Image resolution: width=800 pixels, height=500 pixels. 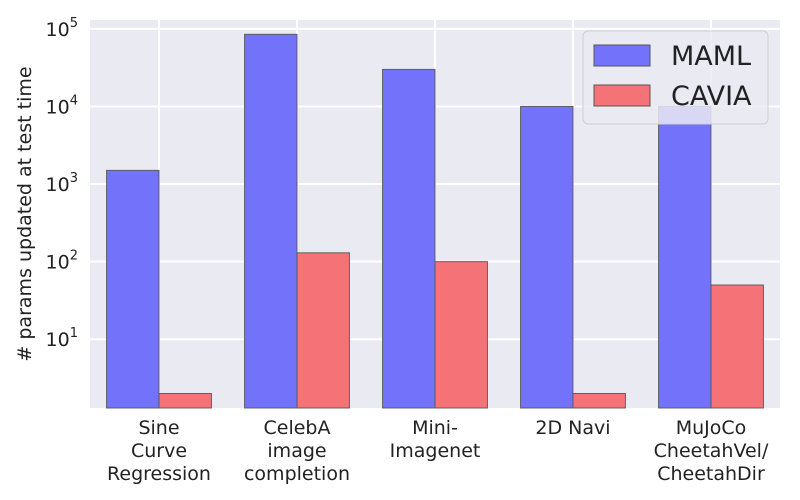 I want to click on y-tick-label: 10³, so click(x=62, y=183).